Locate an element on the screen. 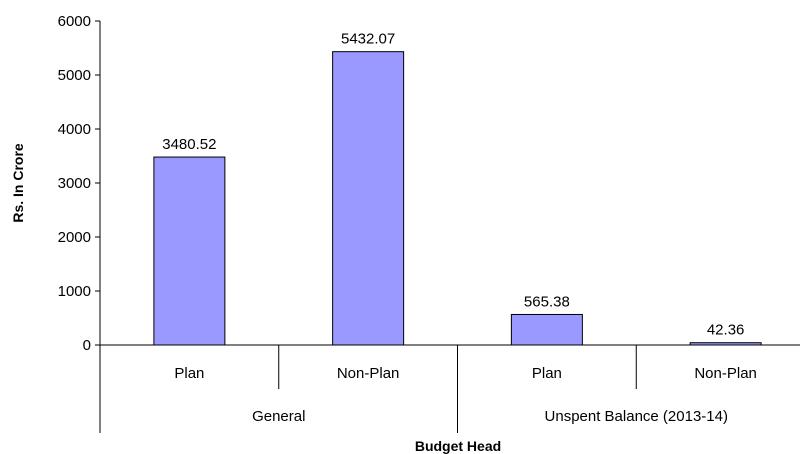 This screenshot has height=454, width=804. y-tick-label: 3000 is located at coordinates (74, 183).